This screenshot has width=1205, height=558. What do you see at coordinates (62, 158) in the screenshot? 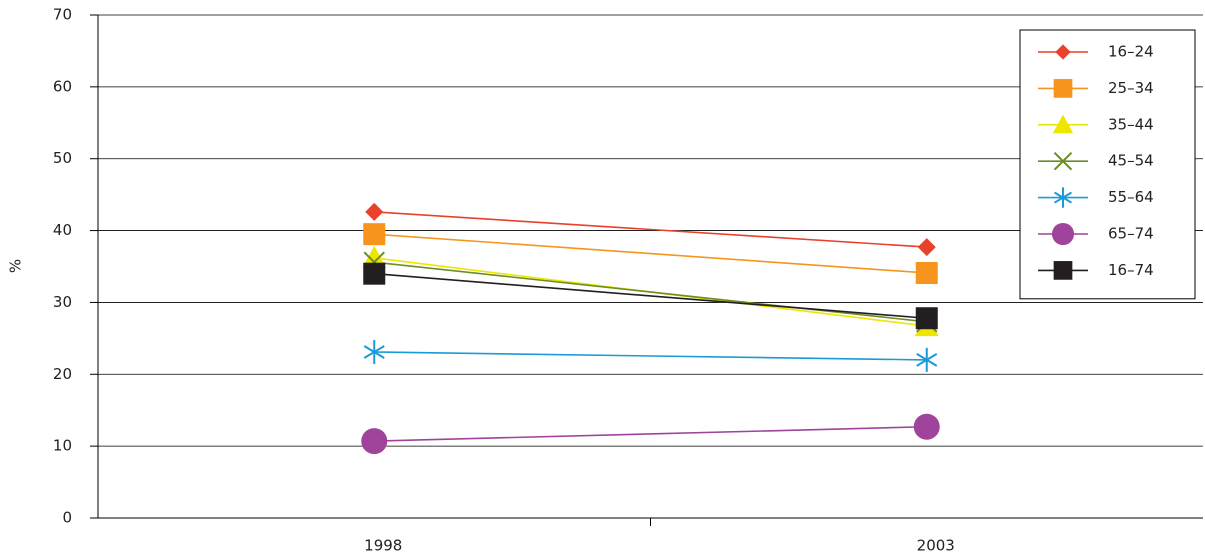
I see `y-tick-label: 50` at bounding box center [62, 158].